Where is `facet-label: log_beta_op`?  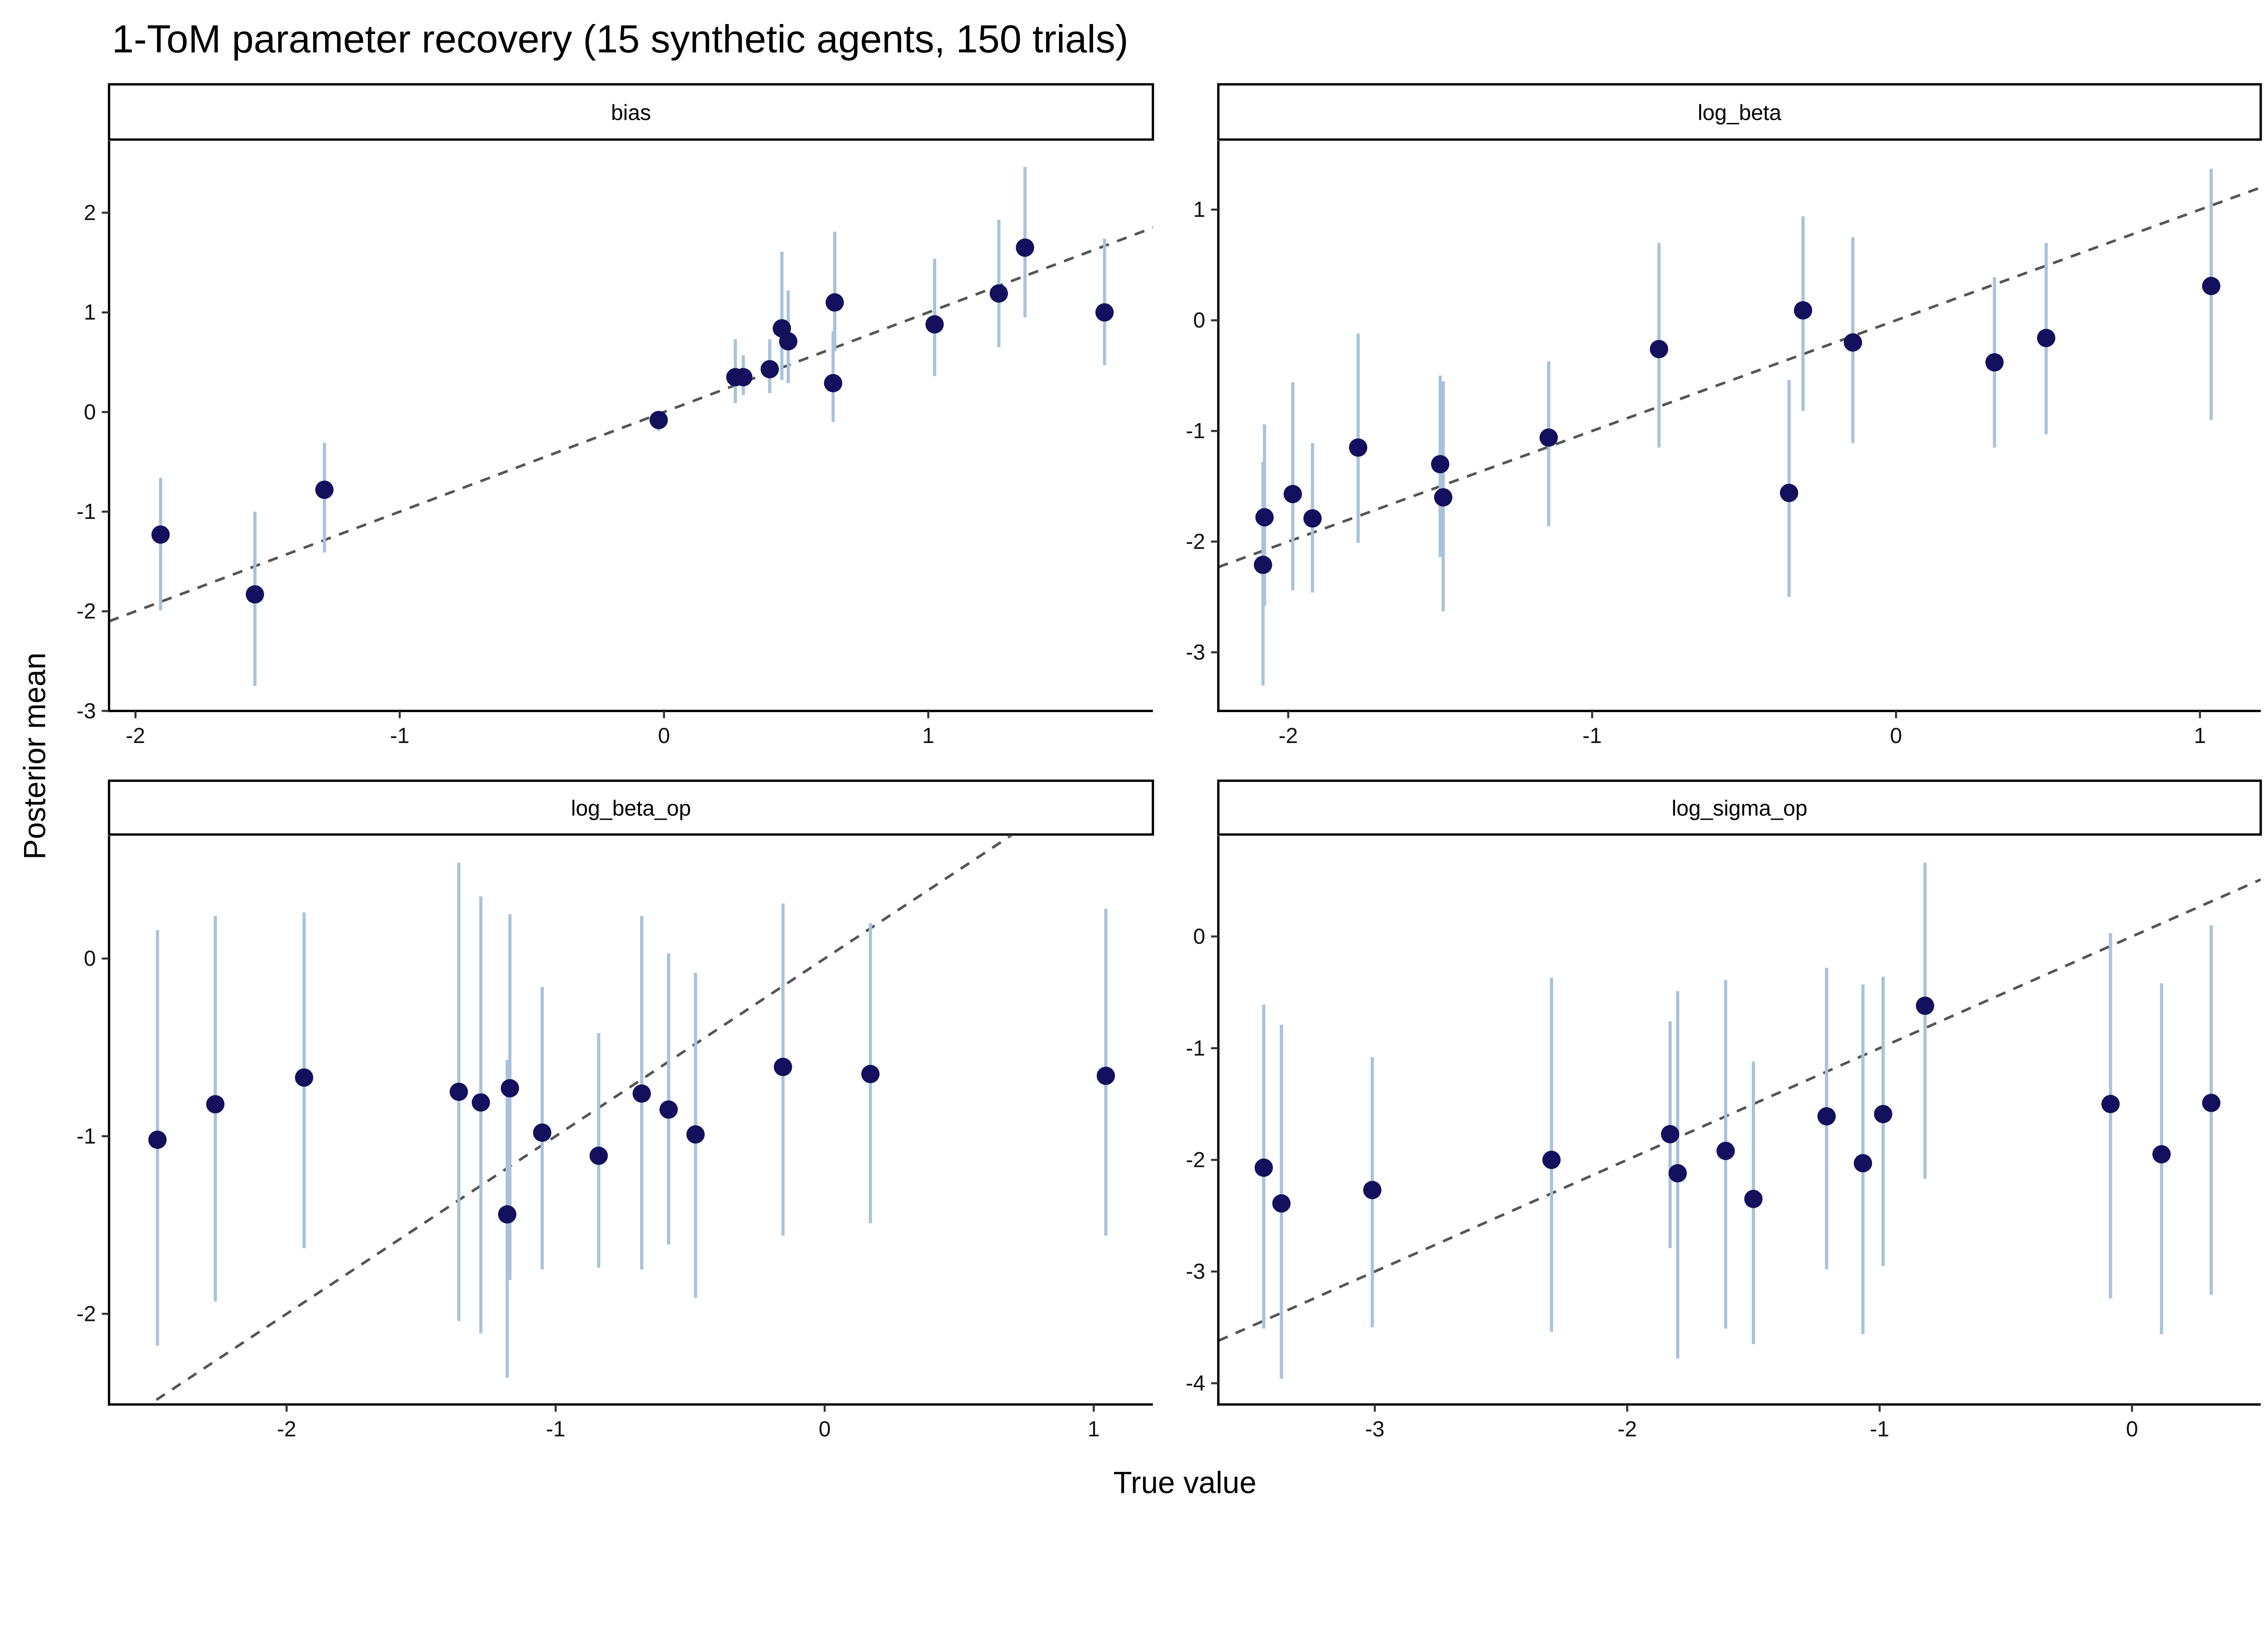 facet-label: log_beta_op is located at coordinates (631, 808).